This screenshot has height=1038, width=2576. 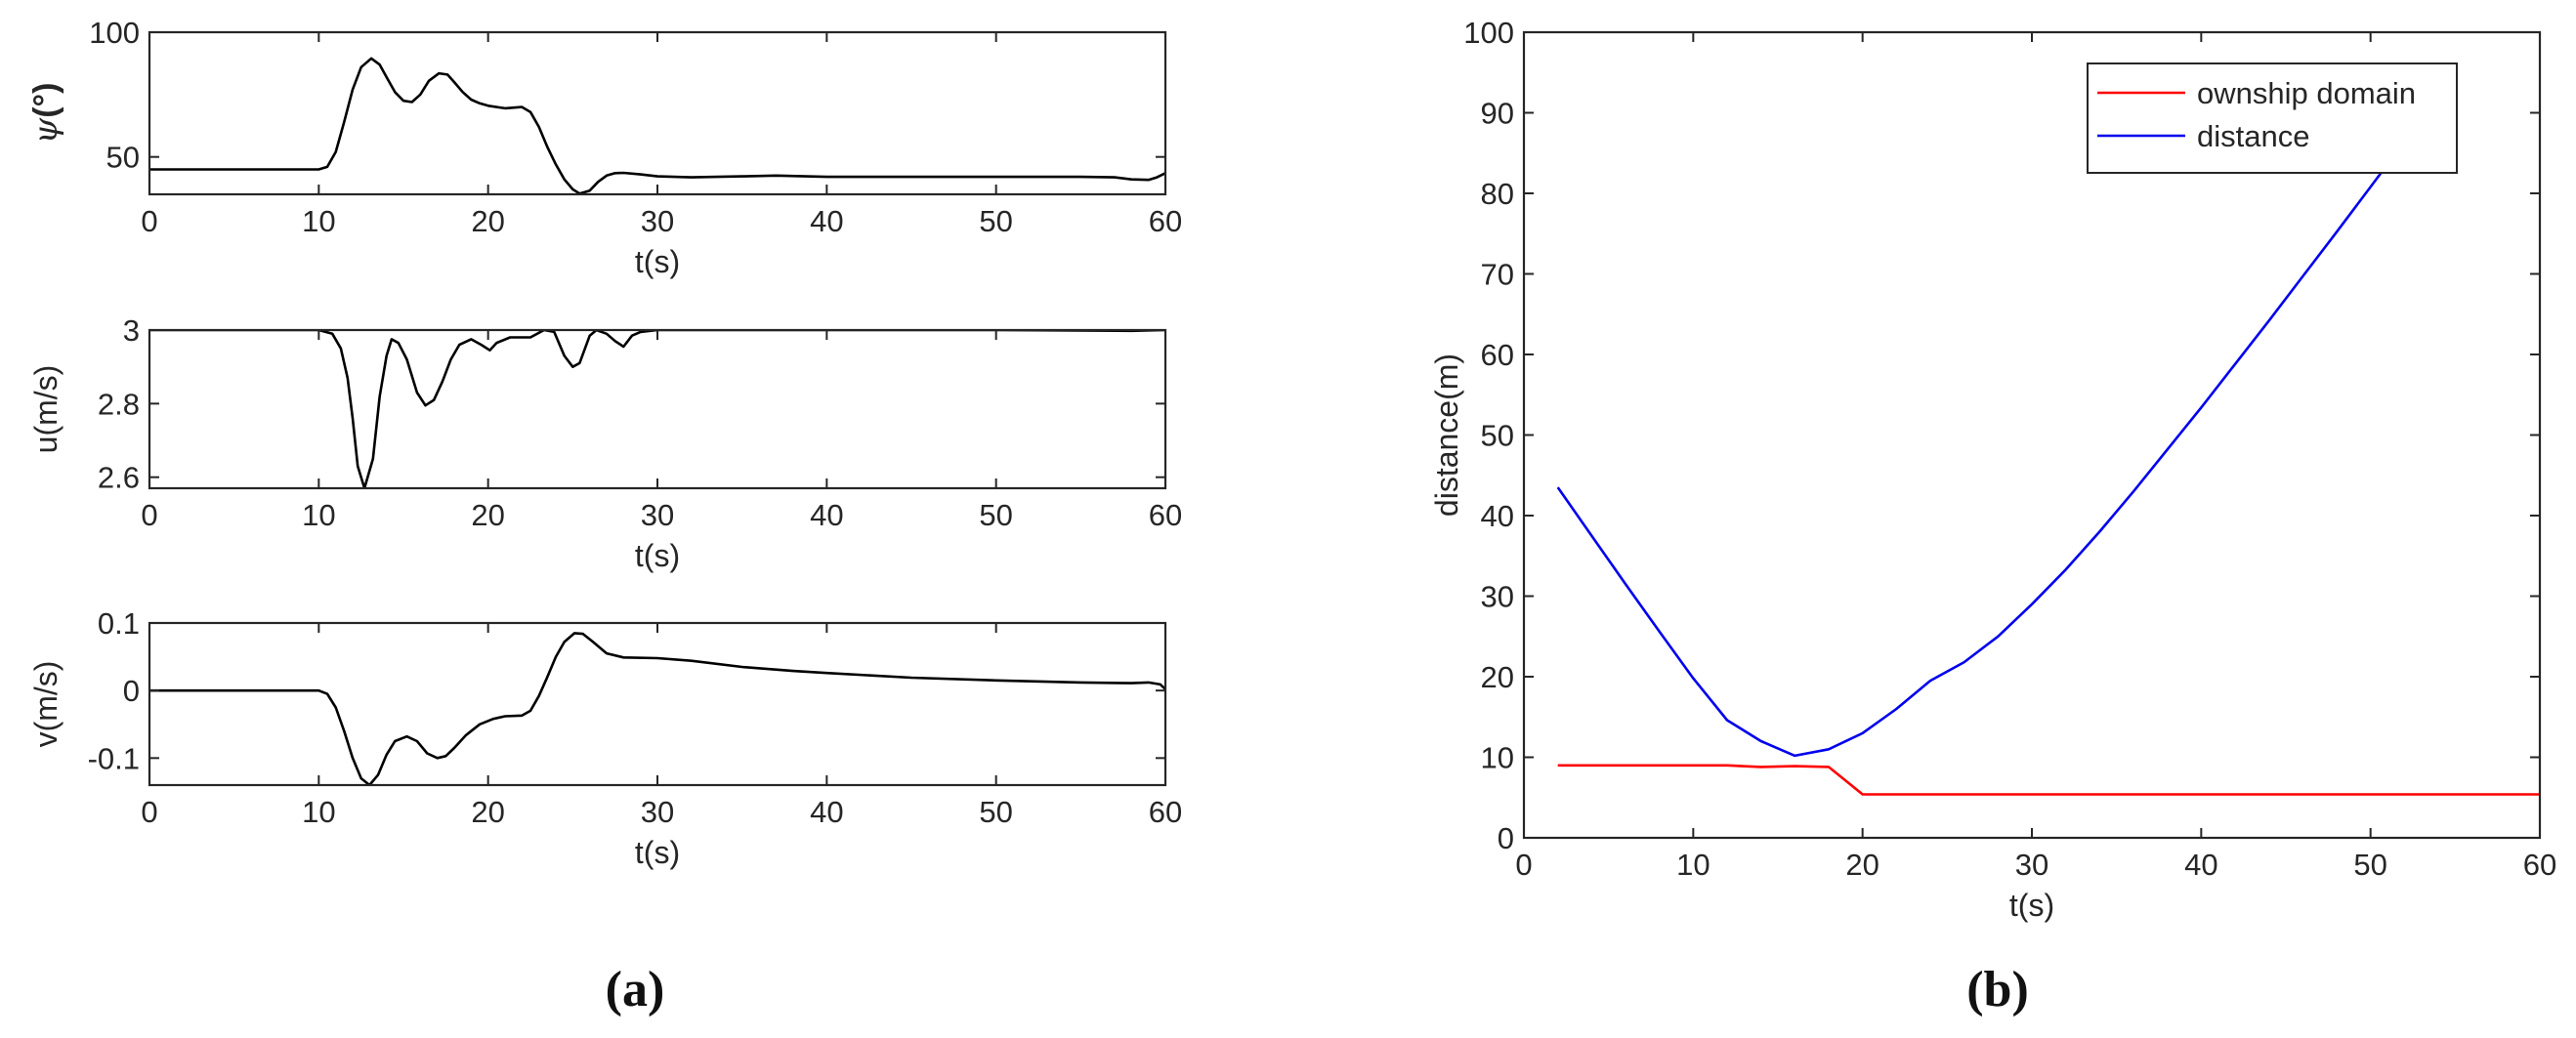 What do you see at coordinates (119, 624) in the screenshot?
I see `sway-y-tick-label: 0.1` at bounding box center [119, 624].